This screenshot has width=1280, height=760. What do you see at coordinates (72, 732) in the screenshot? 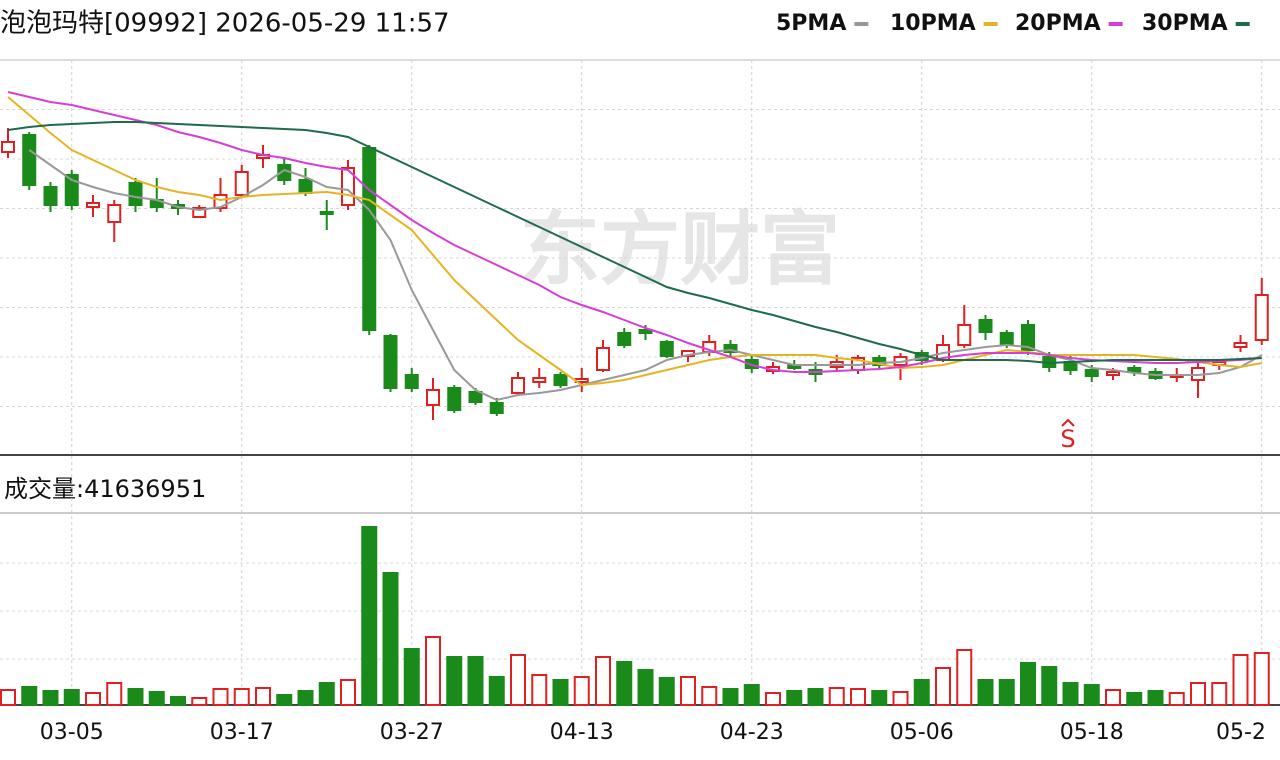
I see `x-tick-label: 03-05` at bounding box center [72, 732].